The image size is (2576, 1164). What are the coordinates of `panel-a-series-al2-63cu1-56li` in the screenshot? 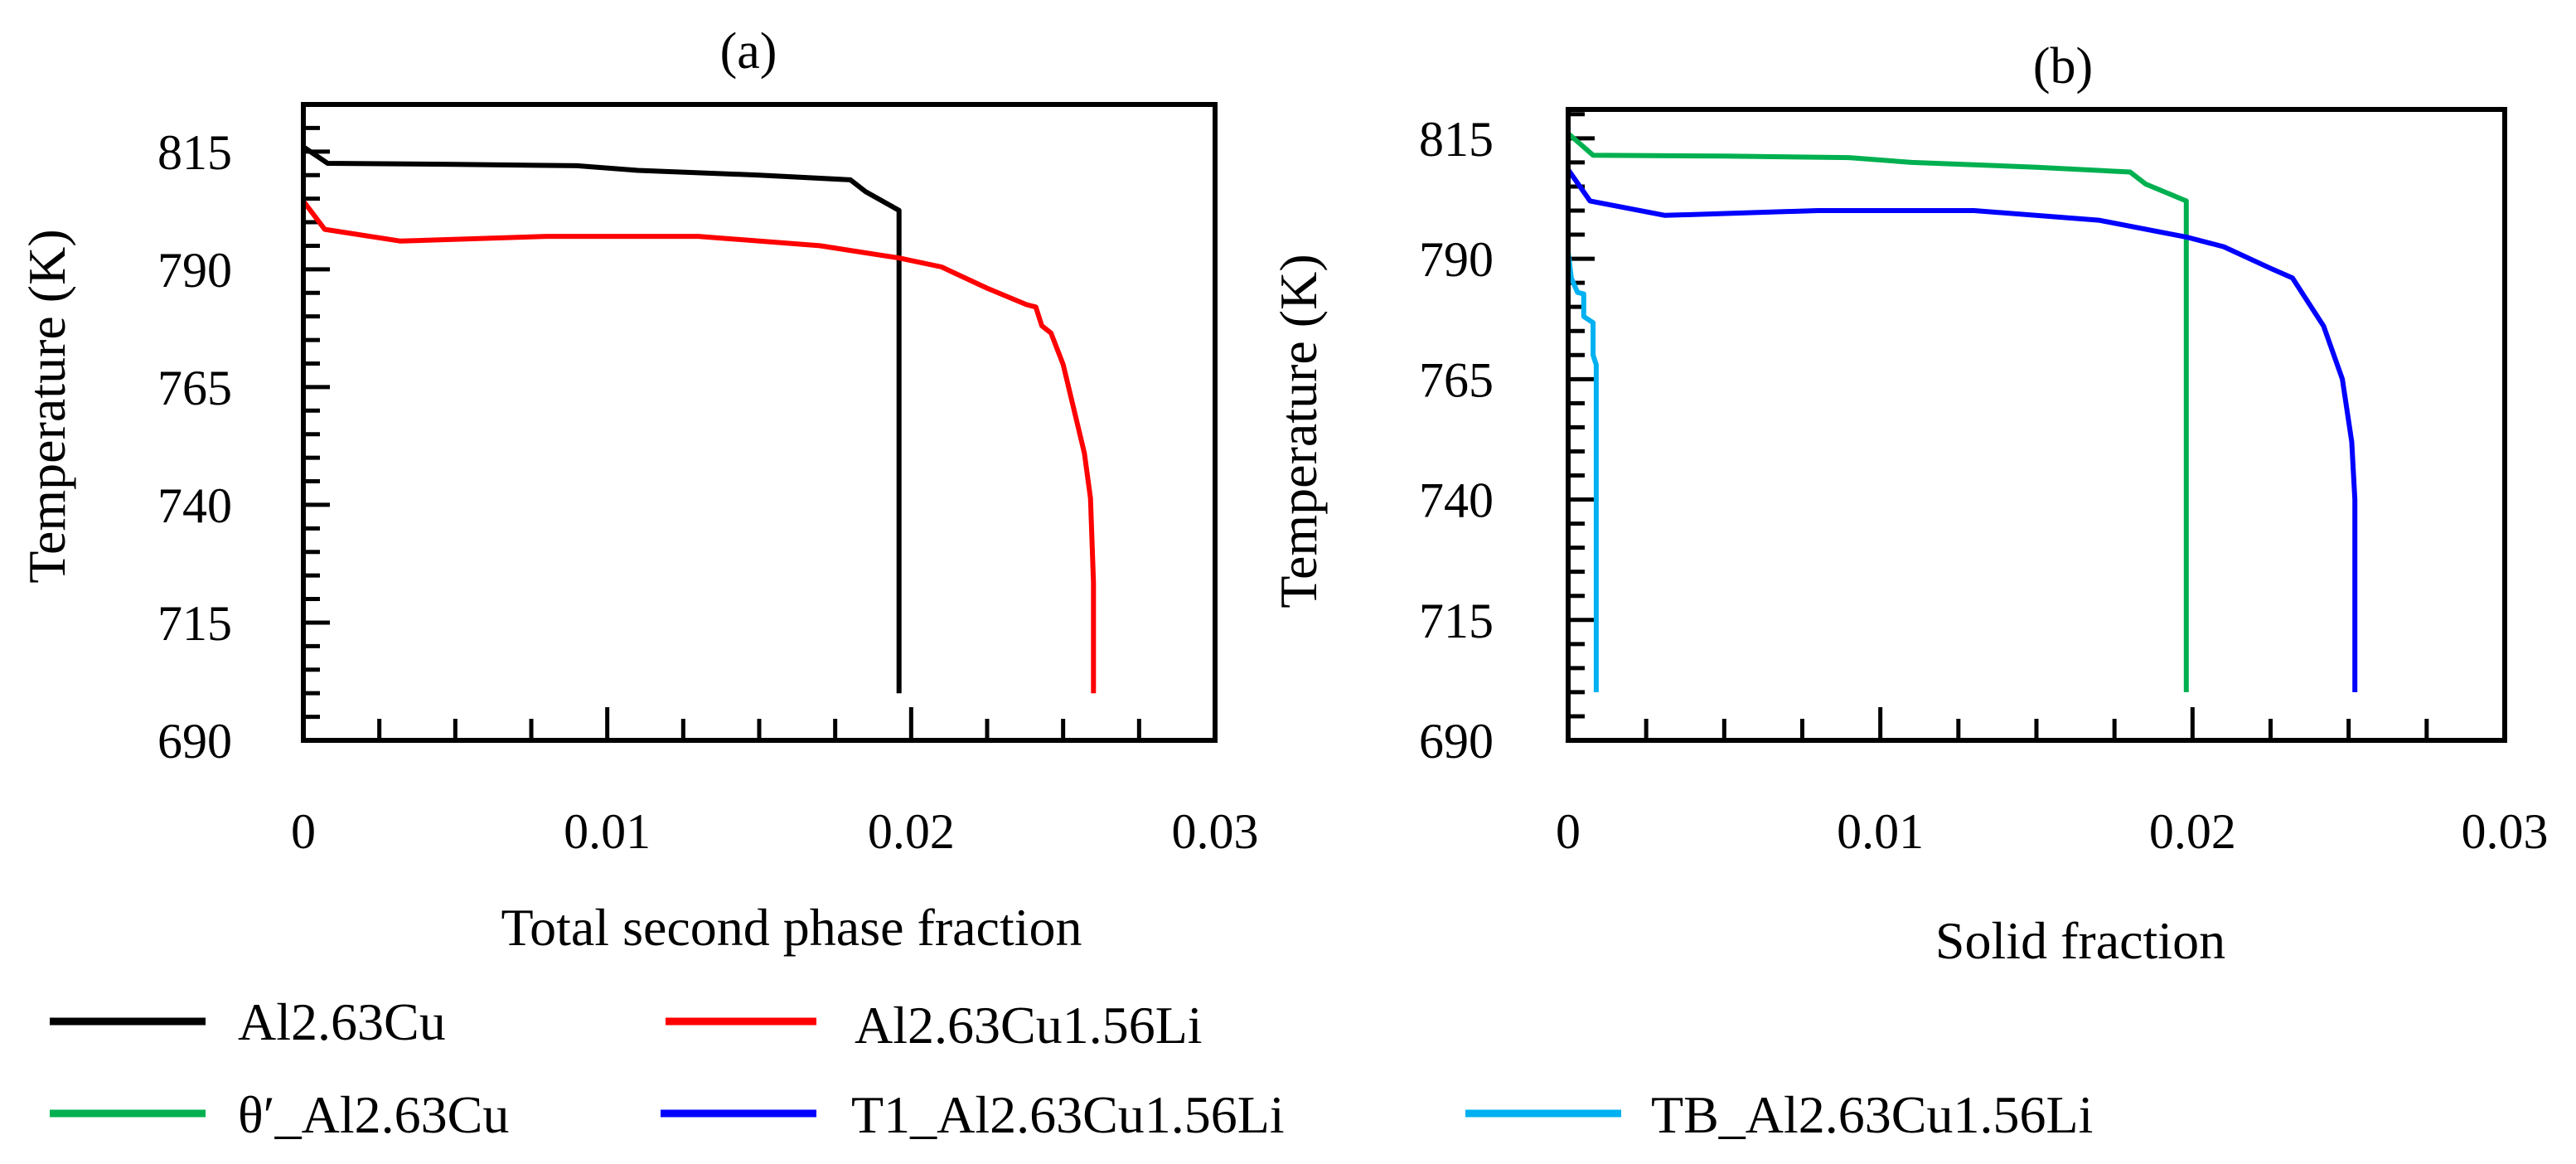 It's located at (699, 447).